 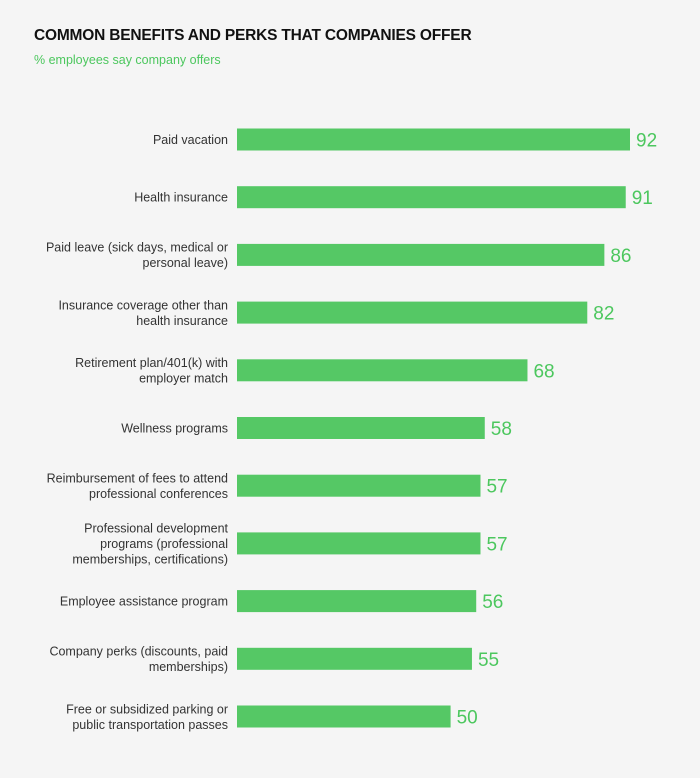 What do you see at coordinates (496, 544) in the screenshot?
I see `value-label-7: 57` at bounding box center [496, 544].